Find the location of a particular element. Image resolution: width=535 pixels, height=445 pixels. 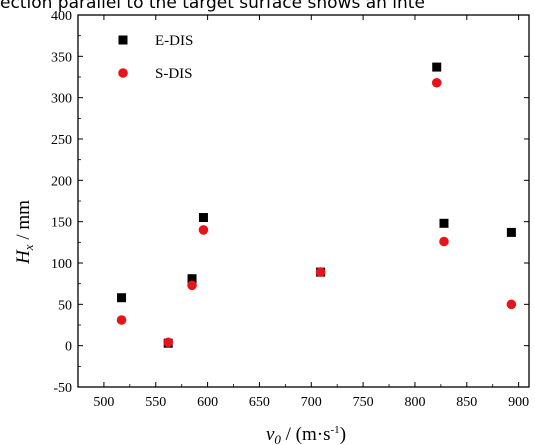

legend-label-e-dis: E-DIS is located at coordinates (174, 41).